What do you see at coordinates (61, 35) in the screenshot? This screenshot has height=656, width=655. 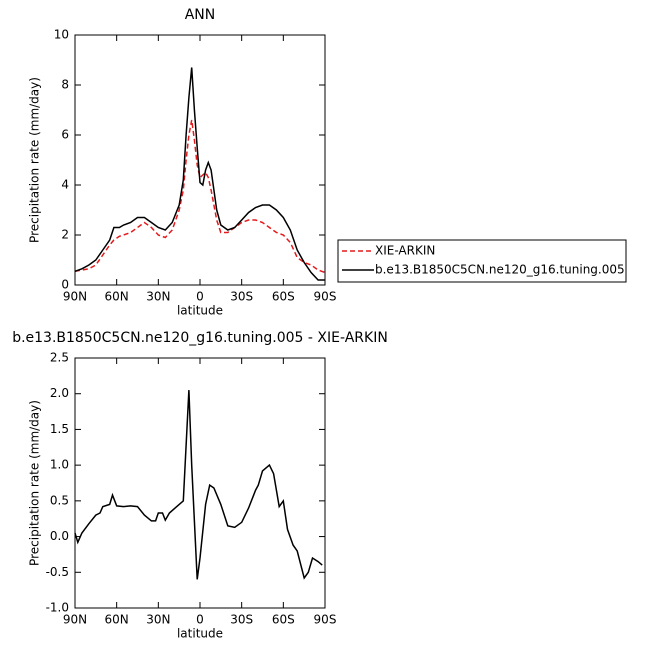 I see `y-tick-label: 10` at bounding box center [61, 35].